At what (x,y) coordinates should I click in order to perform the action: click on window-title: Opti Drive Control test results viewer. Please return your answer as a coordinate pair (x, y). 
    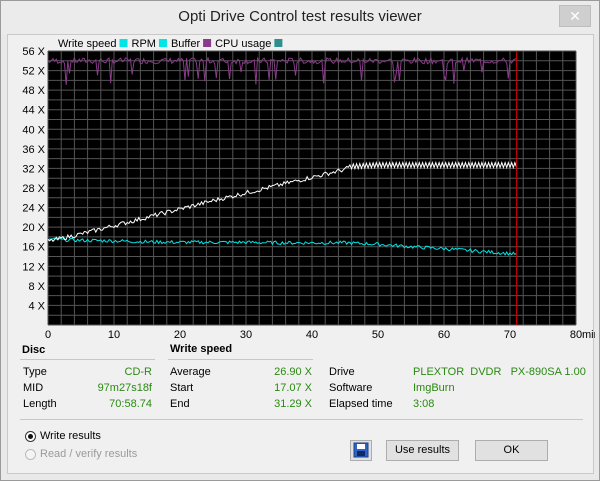
    Looking at the image, I should click on (300, 16).